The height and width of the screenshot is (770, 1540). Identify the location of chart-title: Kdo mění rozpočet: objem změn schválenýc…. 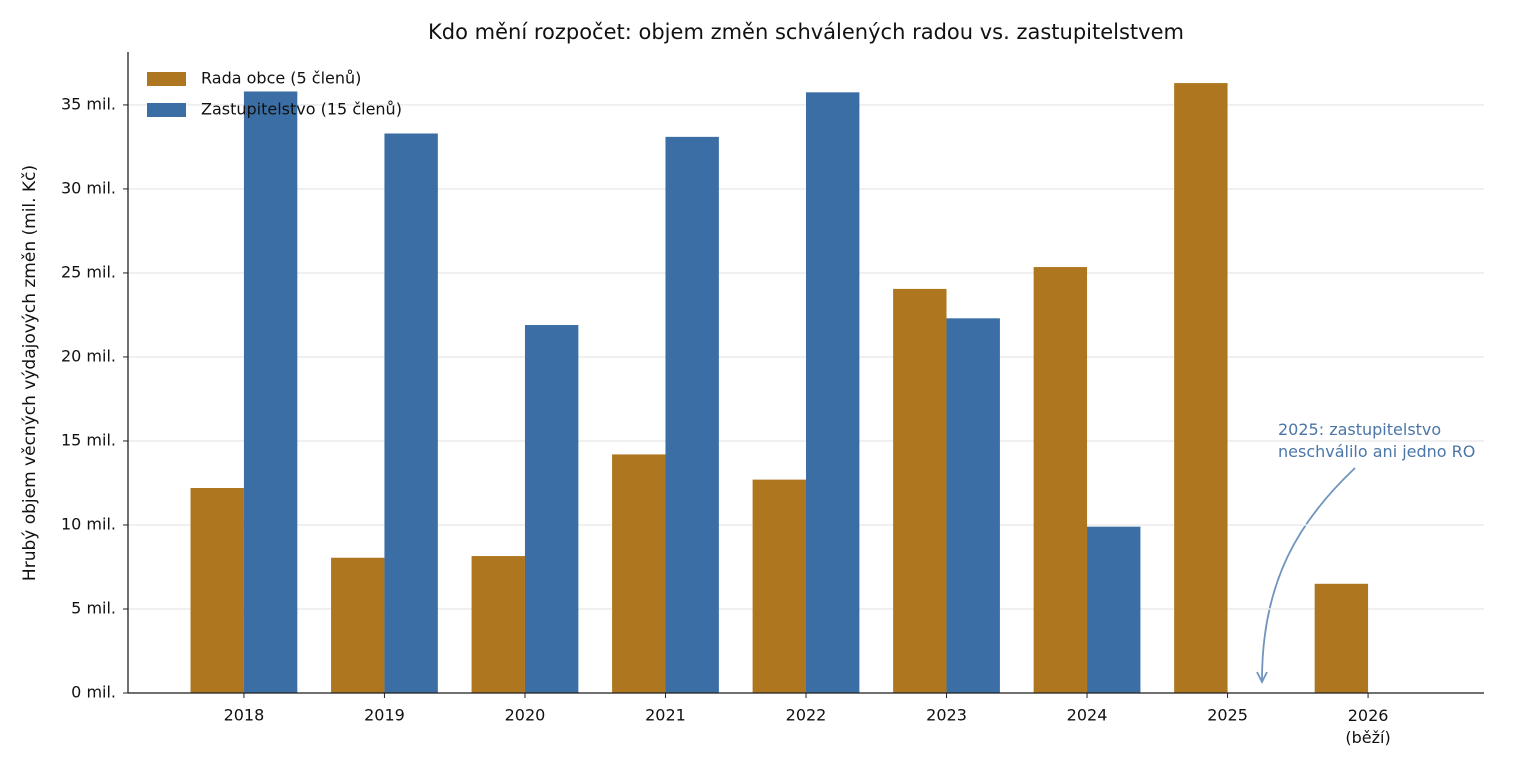
(806, 32).